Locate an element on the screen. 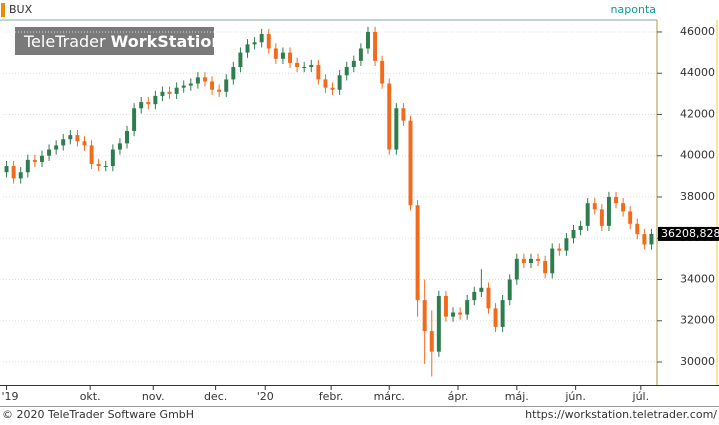 The height and width of the screenshot is (425, 719). watermark: TeleTrader WorkStation is located at coordinates (123, 41).